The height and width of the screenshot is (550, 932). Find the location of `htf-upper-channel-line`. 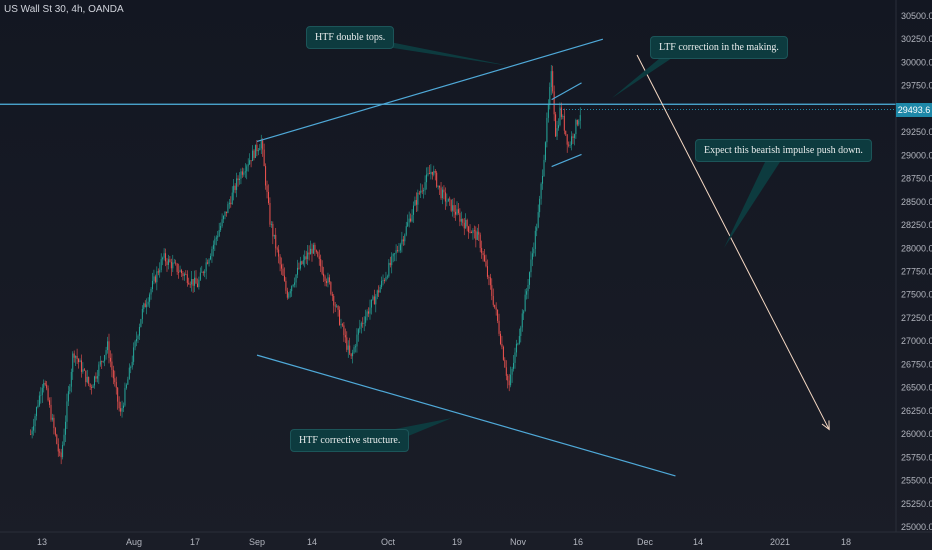

htf-upper-channel-line is located at coordinates (430, 90).